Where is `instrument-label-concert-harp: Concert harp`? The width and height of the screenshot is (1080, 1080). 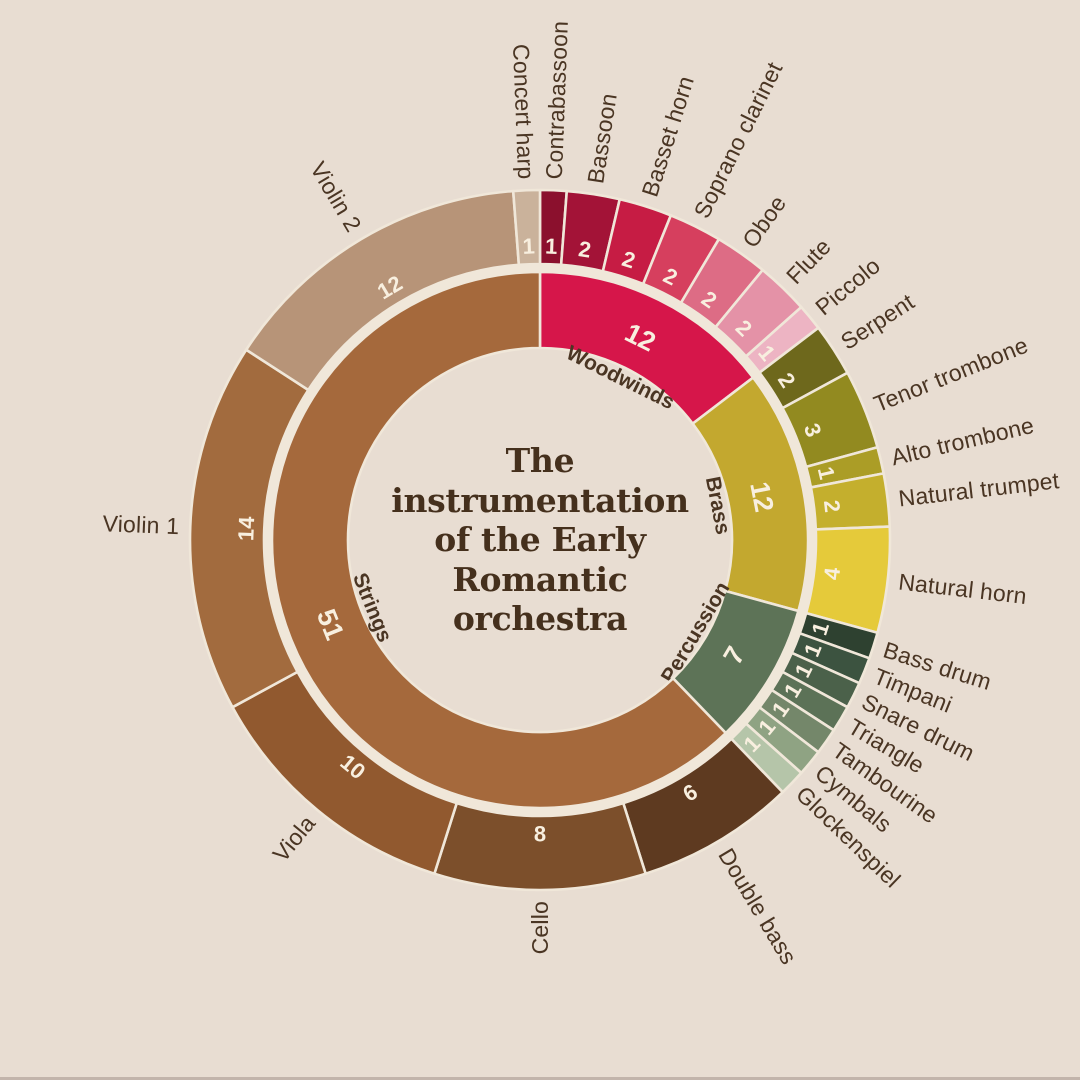 instrument-label-concert-harp: Concert harp is located at coordinates (523, 112).